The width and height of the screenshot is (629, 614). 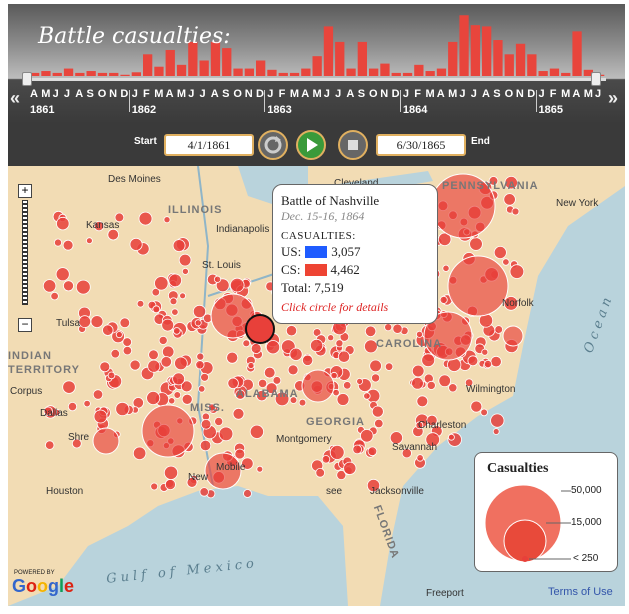 I want to click on start-date-input: 4/1/1861, so click(x=209, y=145).